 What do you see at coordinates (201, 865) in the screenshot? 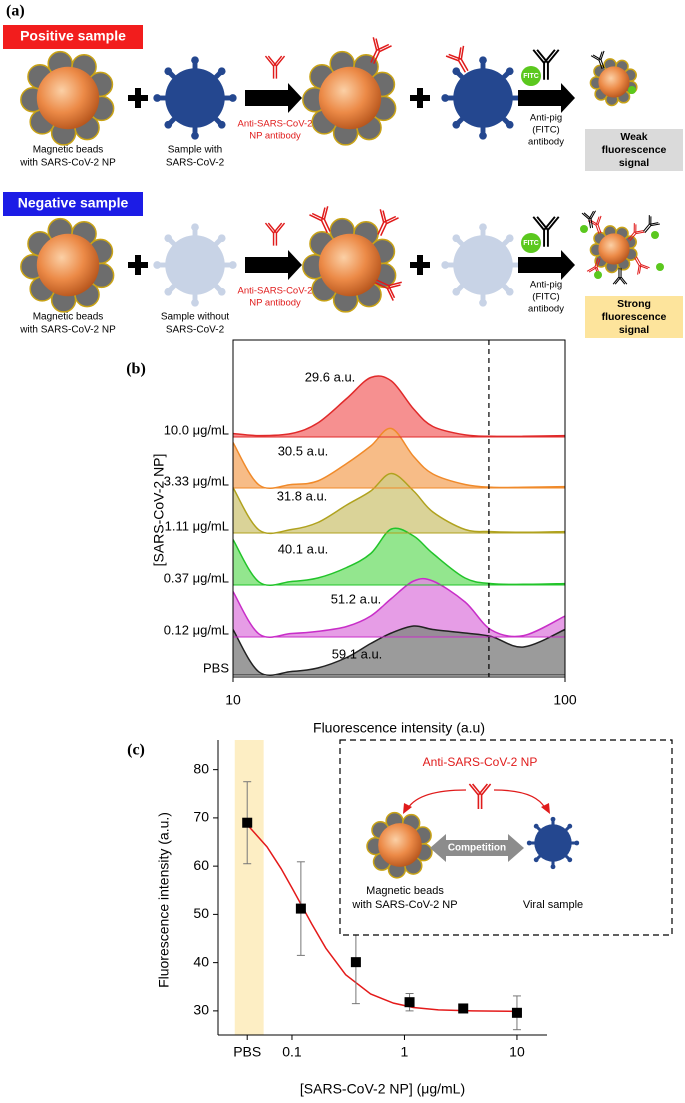
I see `y-tick-label: 60` at bounding box center [201, 865].